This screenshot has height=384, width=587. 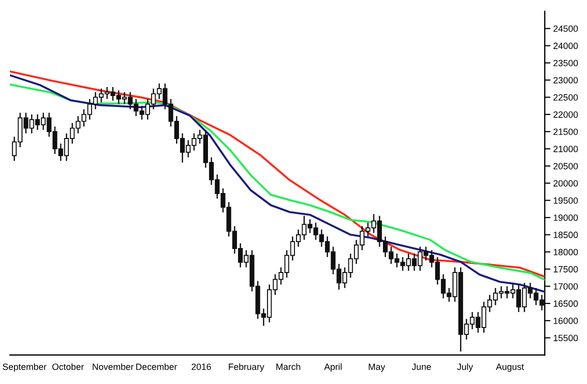 What do you see at coordinates (566, 338) in the screenshot?
I see `y-tick-label: 15500` at bounding box center [566, 338].